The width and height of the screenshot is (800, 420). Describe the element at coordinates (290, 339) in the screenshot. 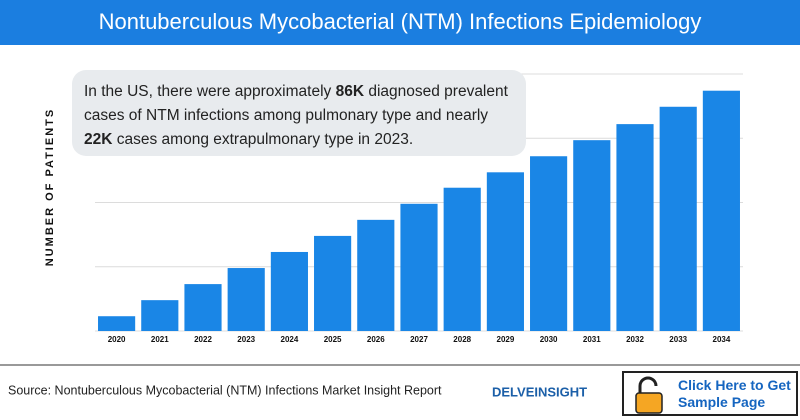

I see `x-tick-label: 2024` at that location.